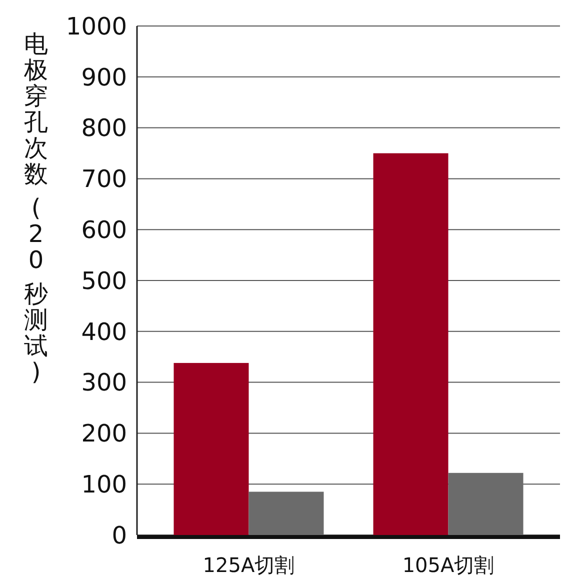 Image resolution: width=588 pixels, height=588 pixels. I want to click on y-tick-label: 800, so click(104, 128).